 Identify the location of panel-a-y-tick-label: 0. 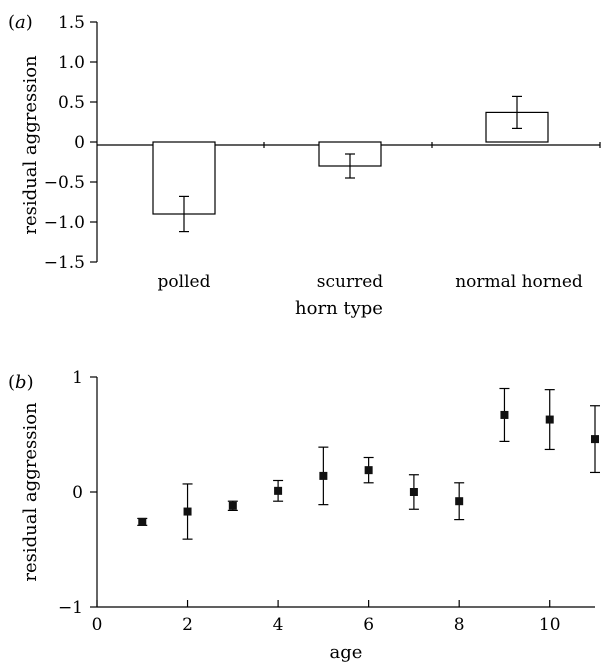
(79, 143).